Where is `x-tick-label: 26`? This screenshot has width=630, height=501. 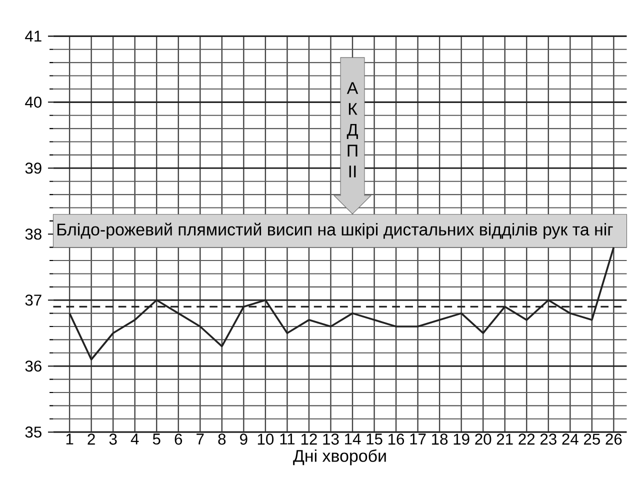
x-tick-label: 26 is located at coordinates (614, 439).